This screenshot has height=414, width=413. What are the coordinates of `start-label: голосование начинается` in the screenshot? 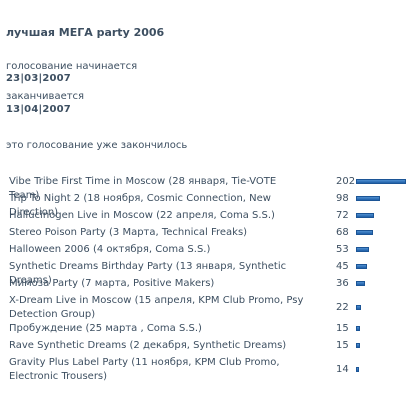 It's located at (72, 66).